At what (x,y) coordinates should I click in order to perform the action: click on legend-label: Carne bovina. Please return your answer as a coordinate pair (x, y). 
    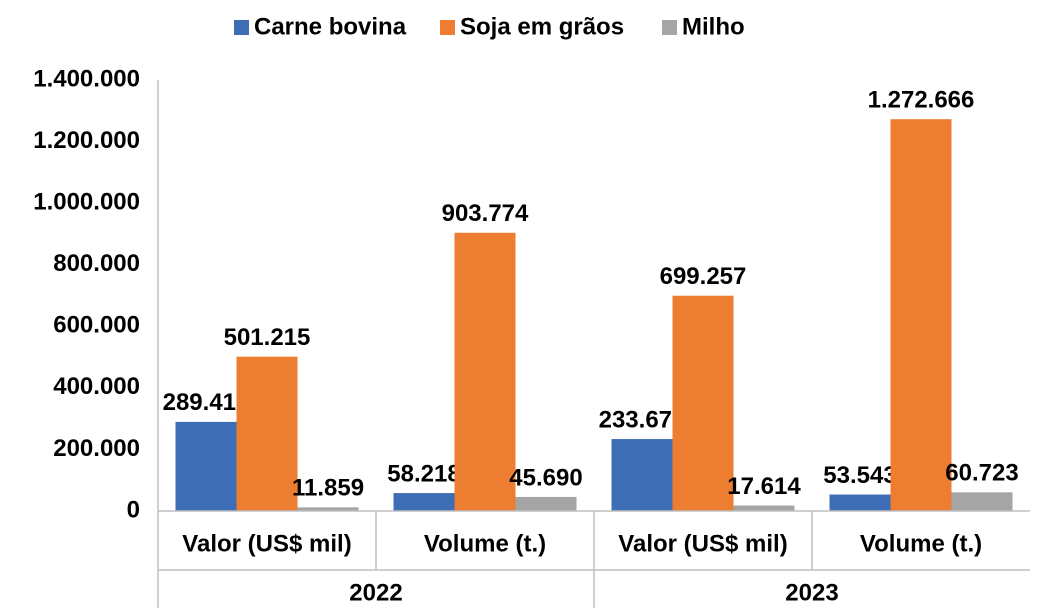
    Looking at the image, I should click on (330, 26).